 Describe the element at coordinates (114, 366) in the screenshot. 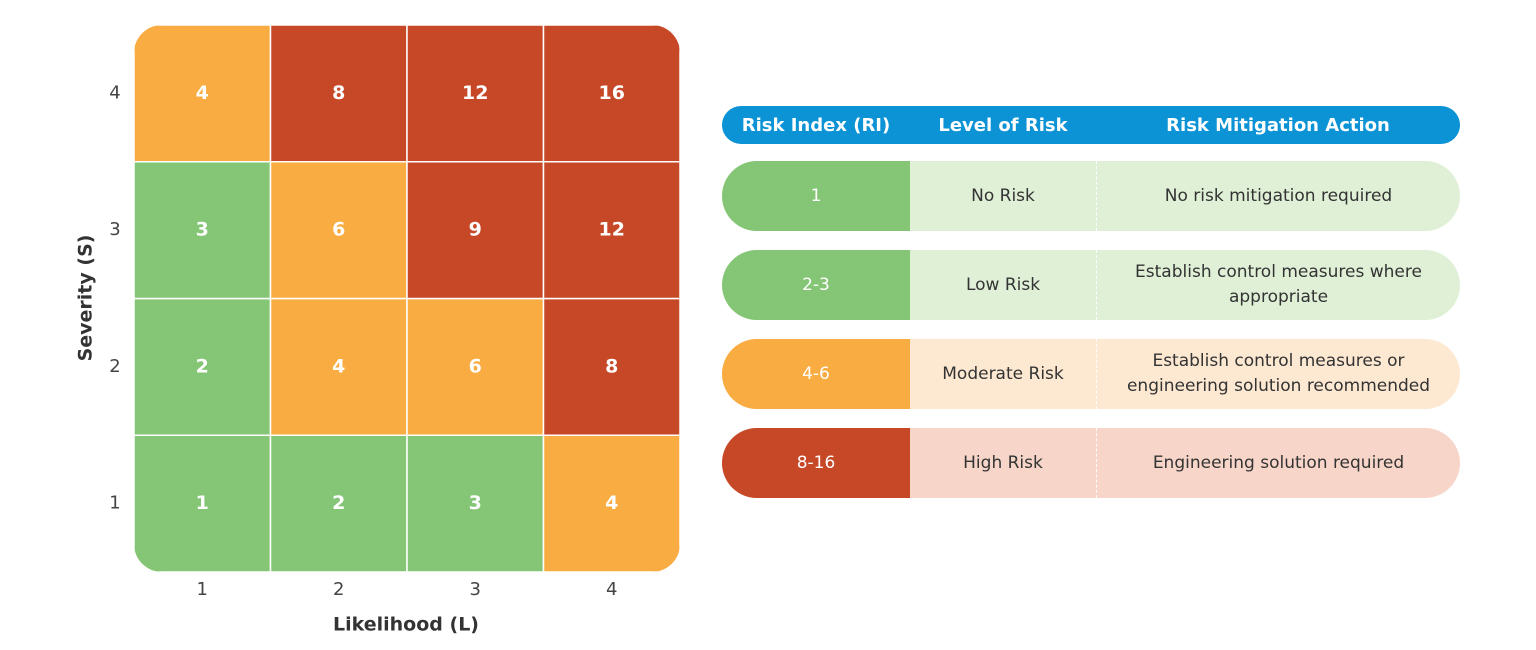

I see `y-tick-label: 2` at that location.